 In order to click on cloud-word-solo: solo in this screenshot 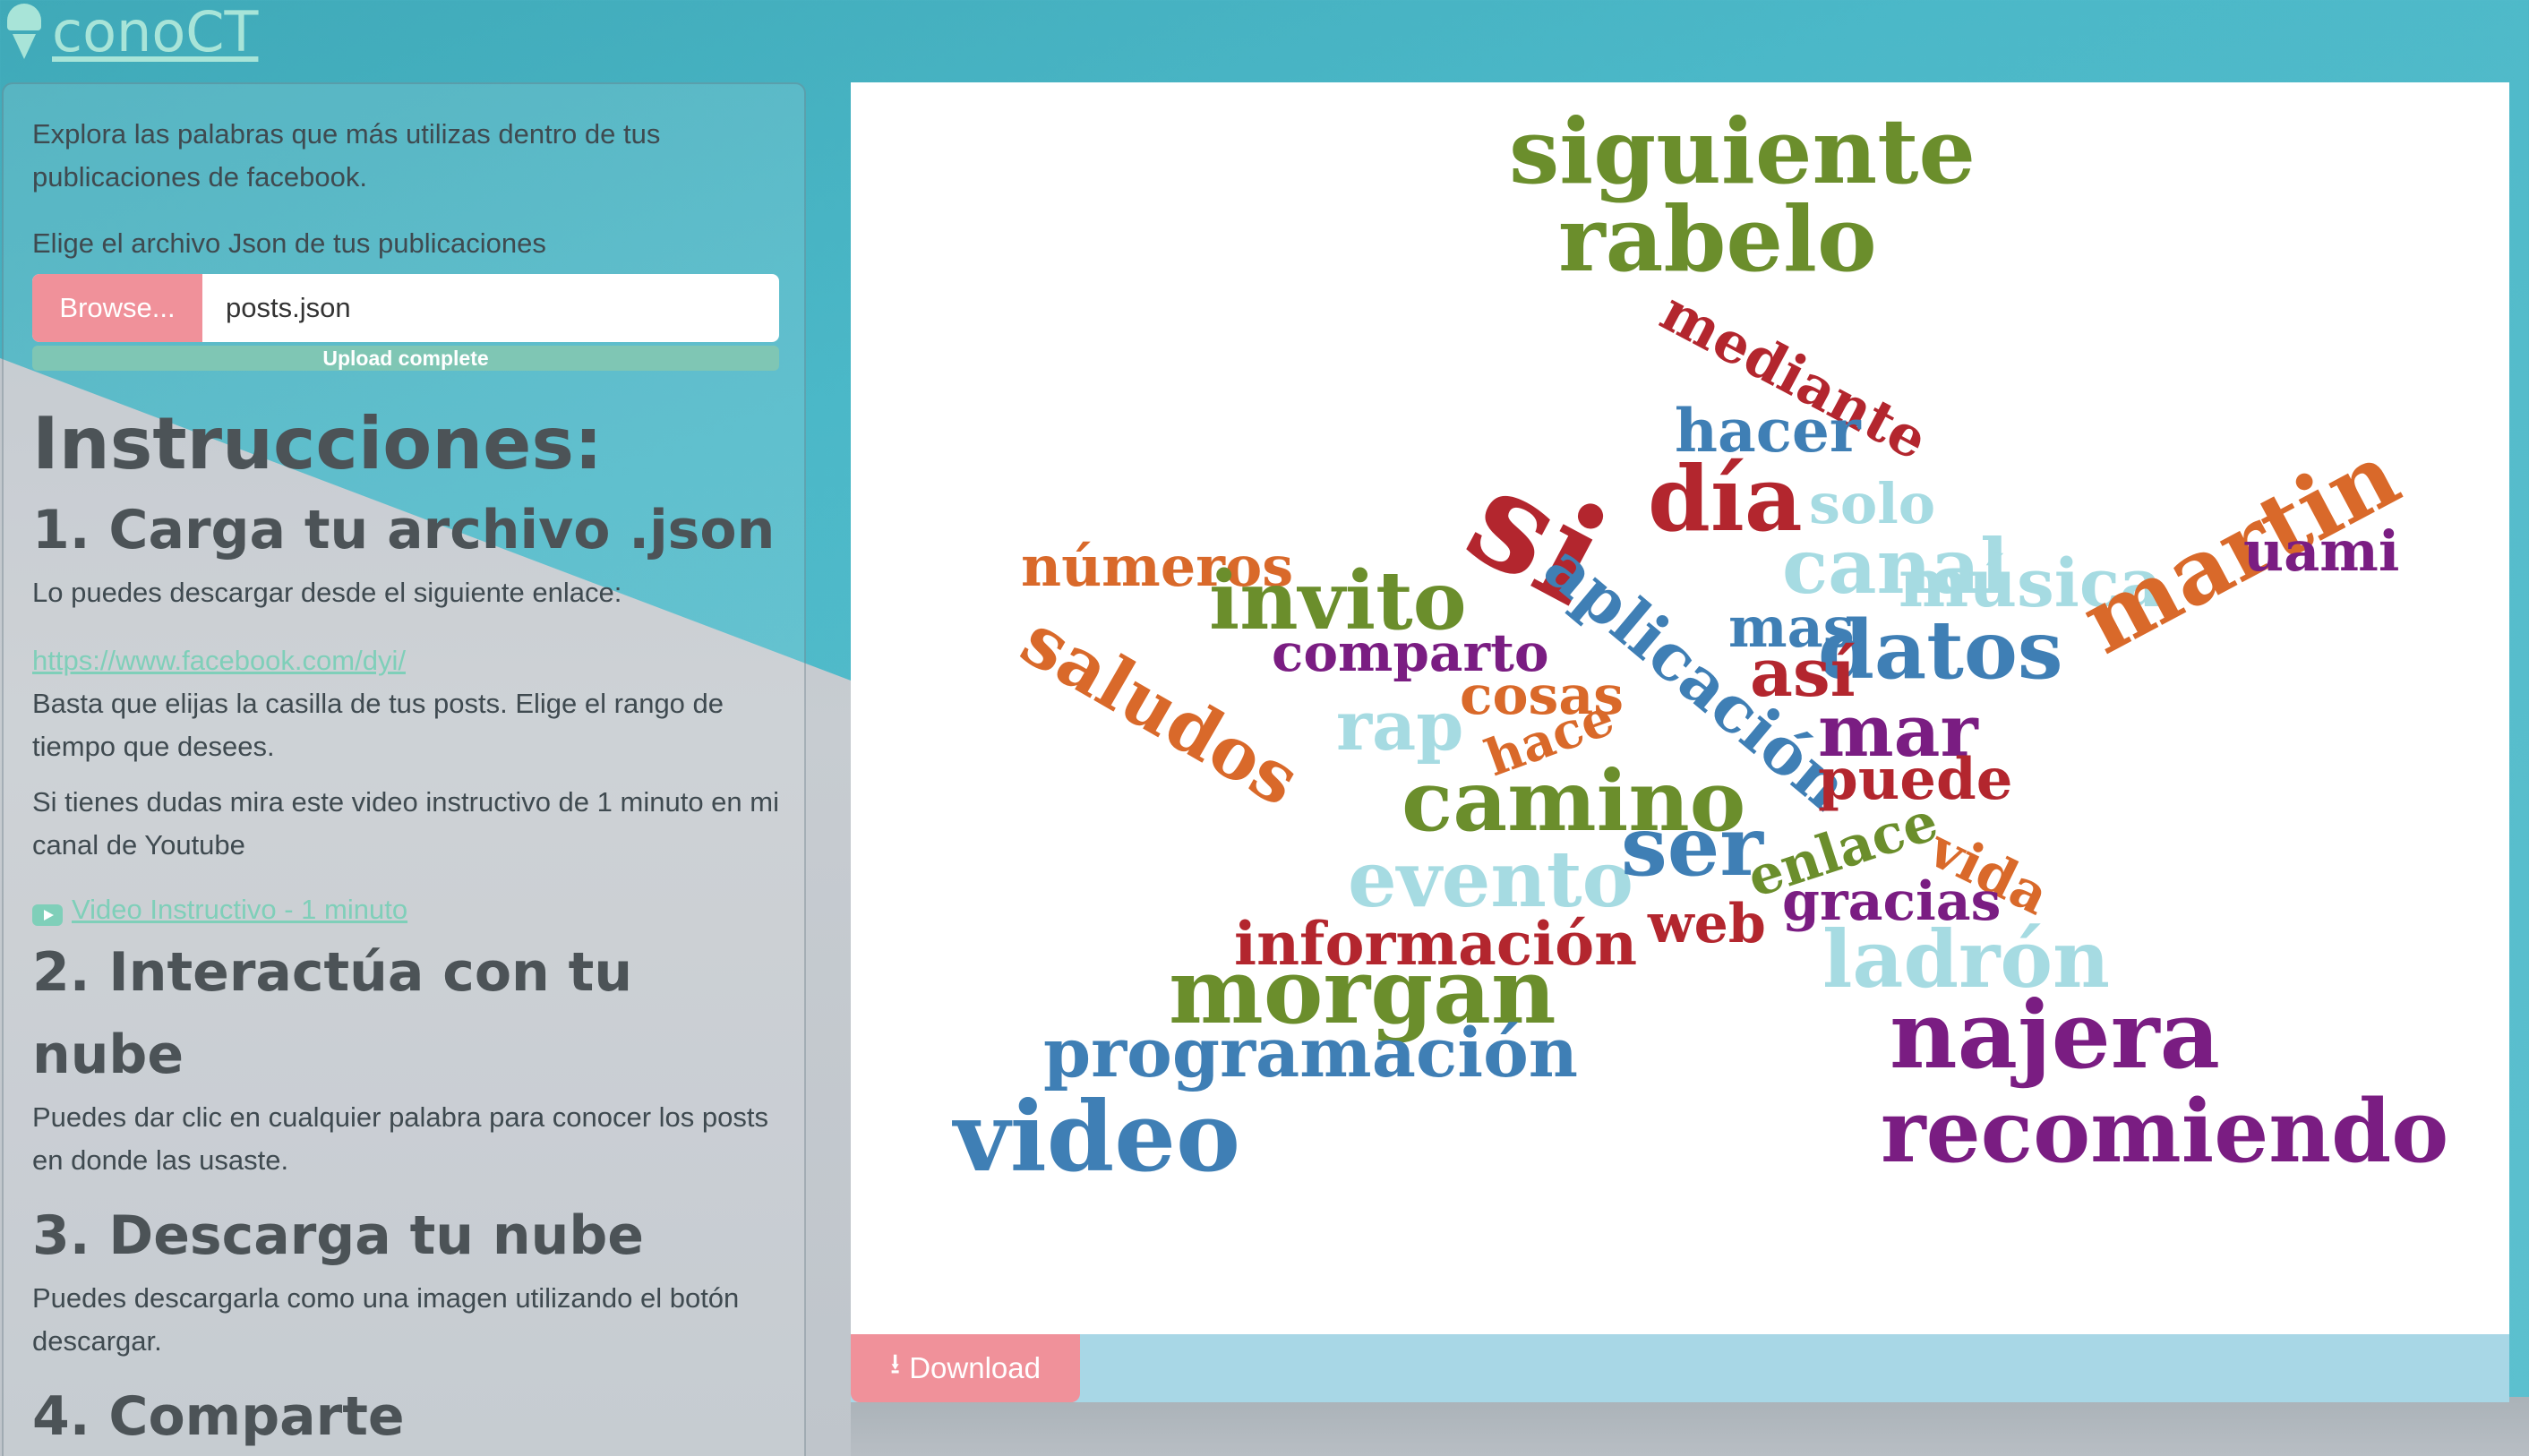, I will do `click(1872, 503)`.